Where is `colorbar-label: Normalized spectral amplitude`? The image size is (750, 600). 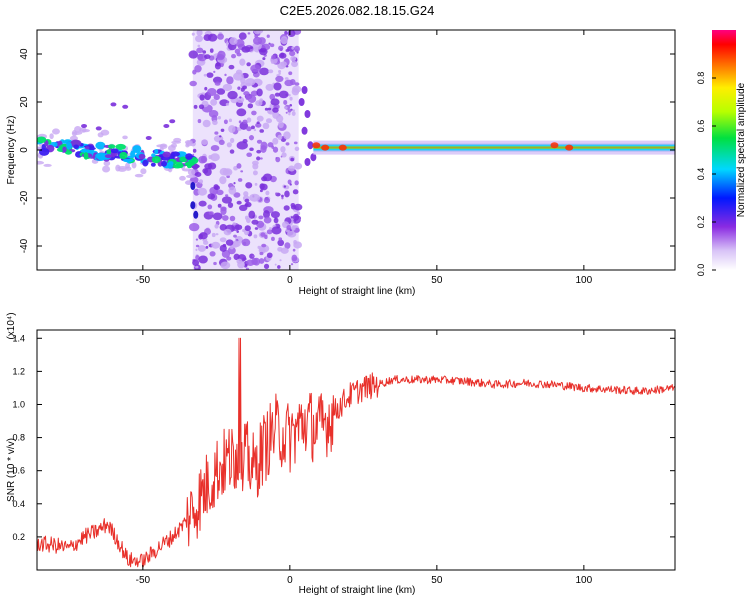
colorbar-label: Normalized spectral amplitude is located at coordinates (741, 149).